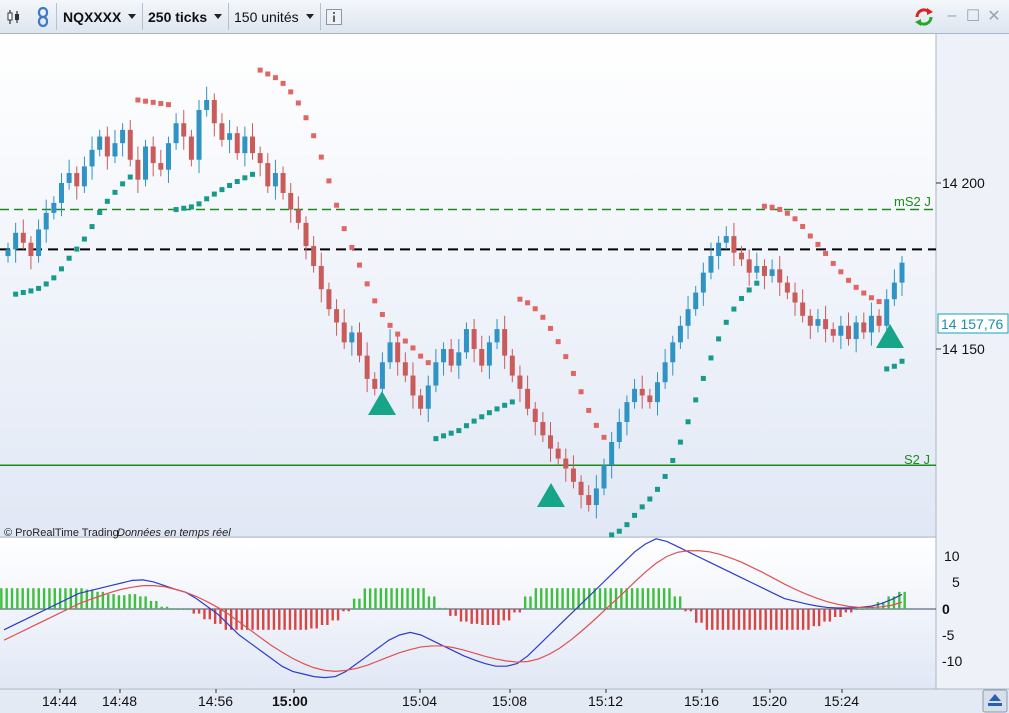 This screenshot has height=713, width=1009. I want to click on interval-selector: 250 ticks, so click(186, 16).